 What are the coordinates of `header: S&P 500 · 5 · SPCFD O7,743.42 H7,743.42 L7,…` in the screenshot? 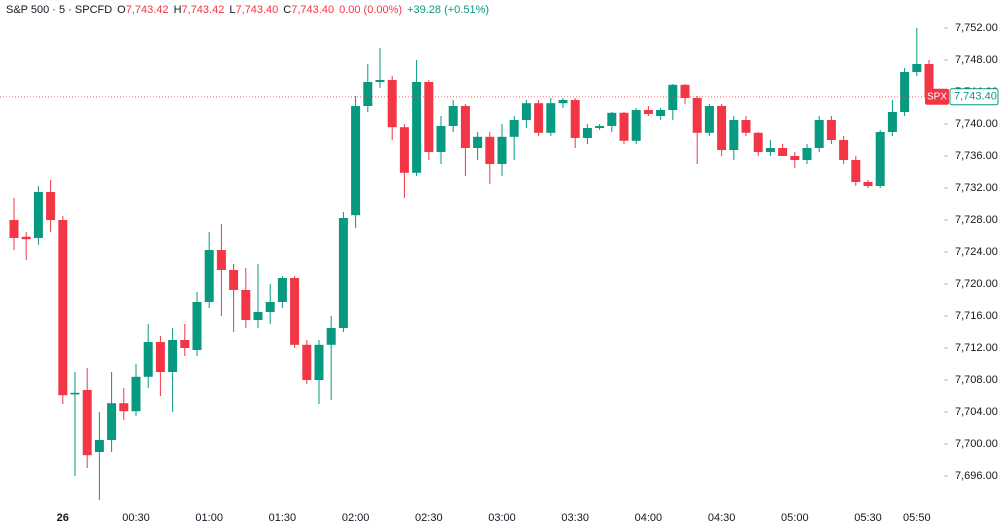 It's located at (244, 10).